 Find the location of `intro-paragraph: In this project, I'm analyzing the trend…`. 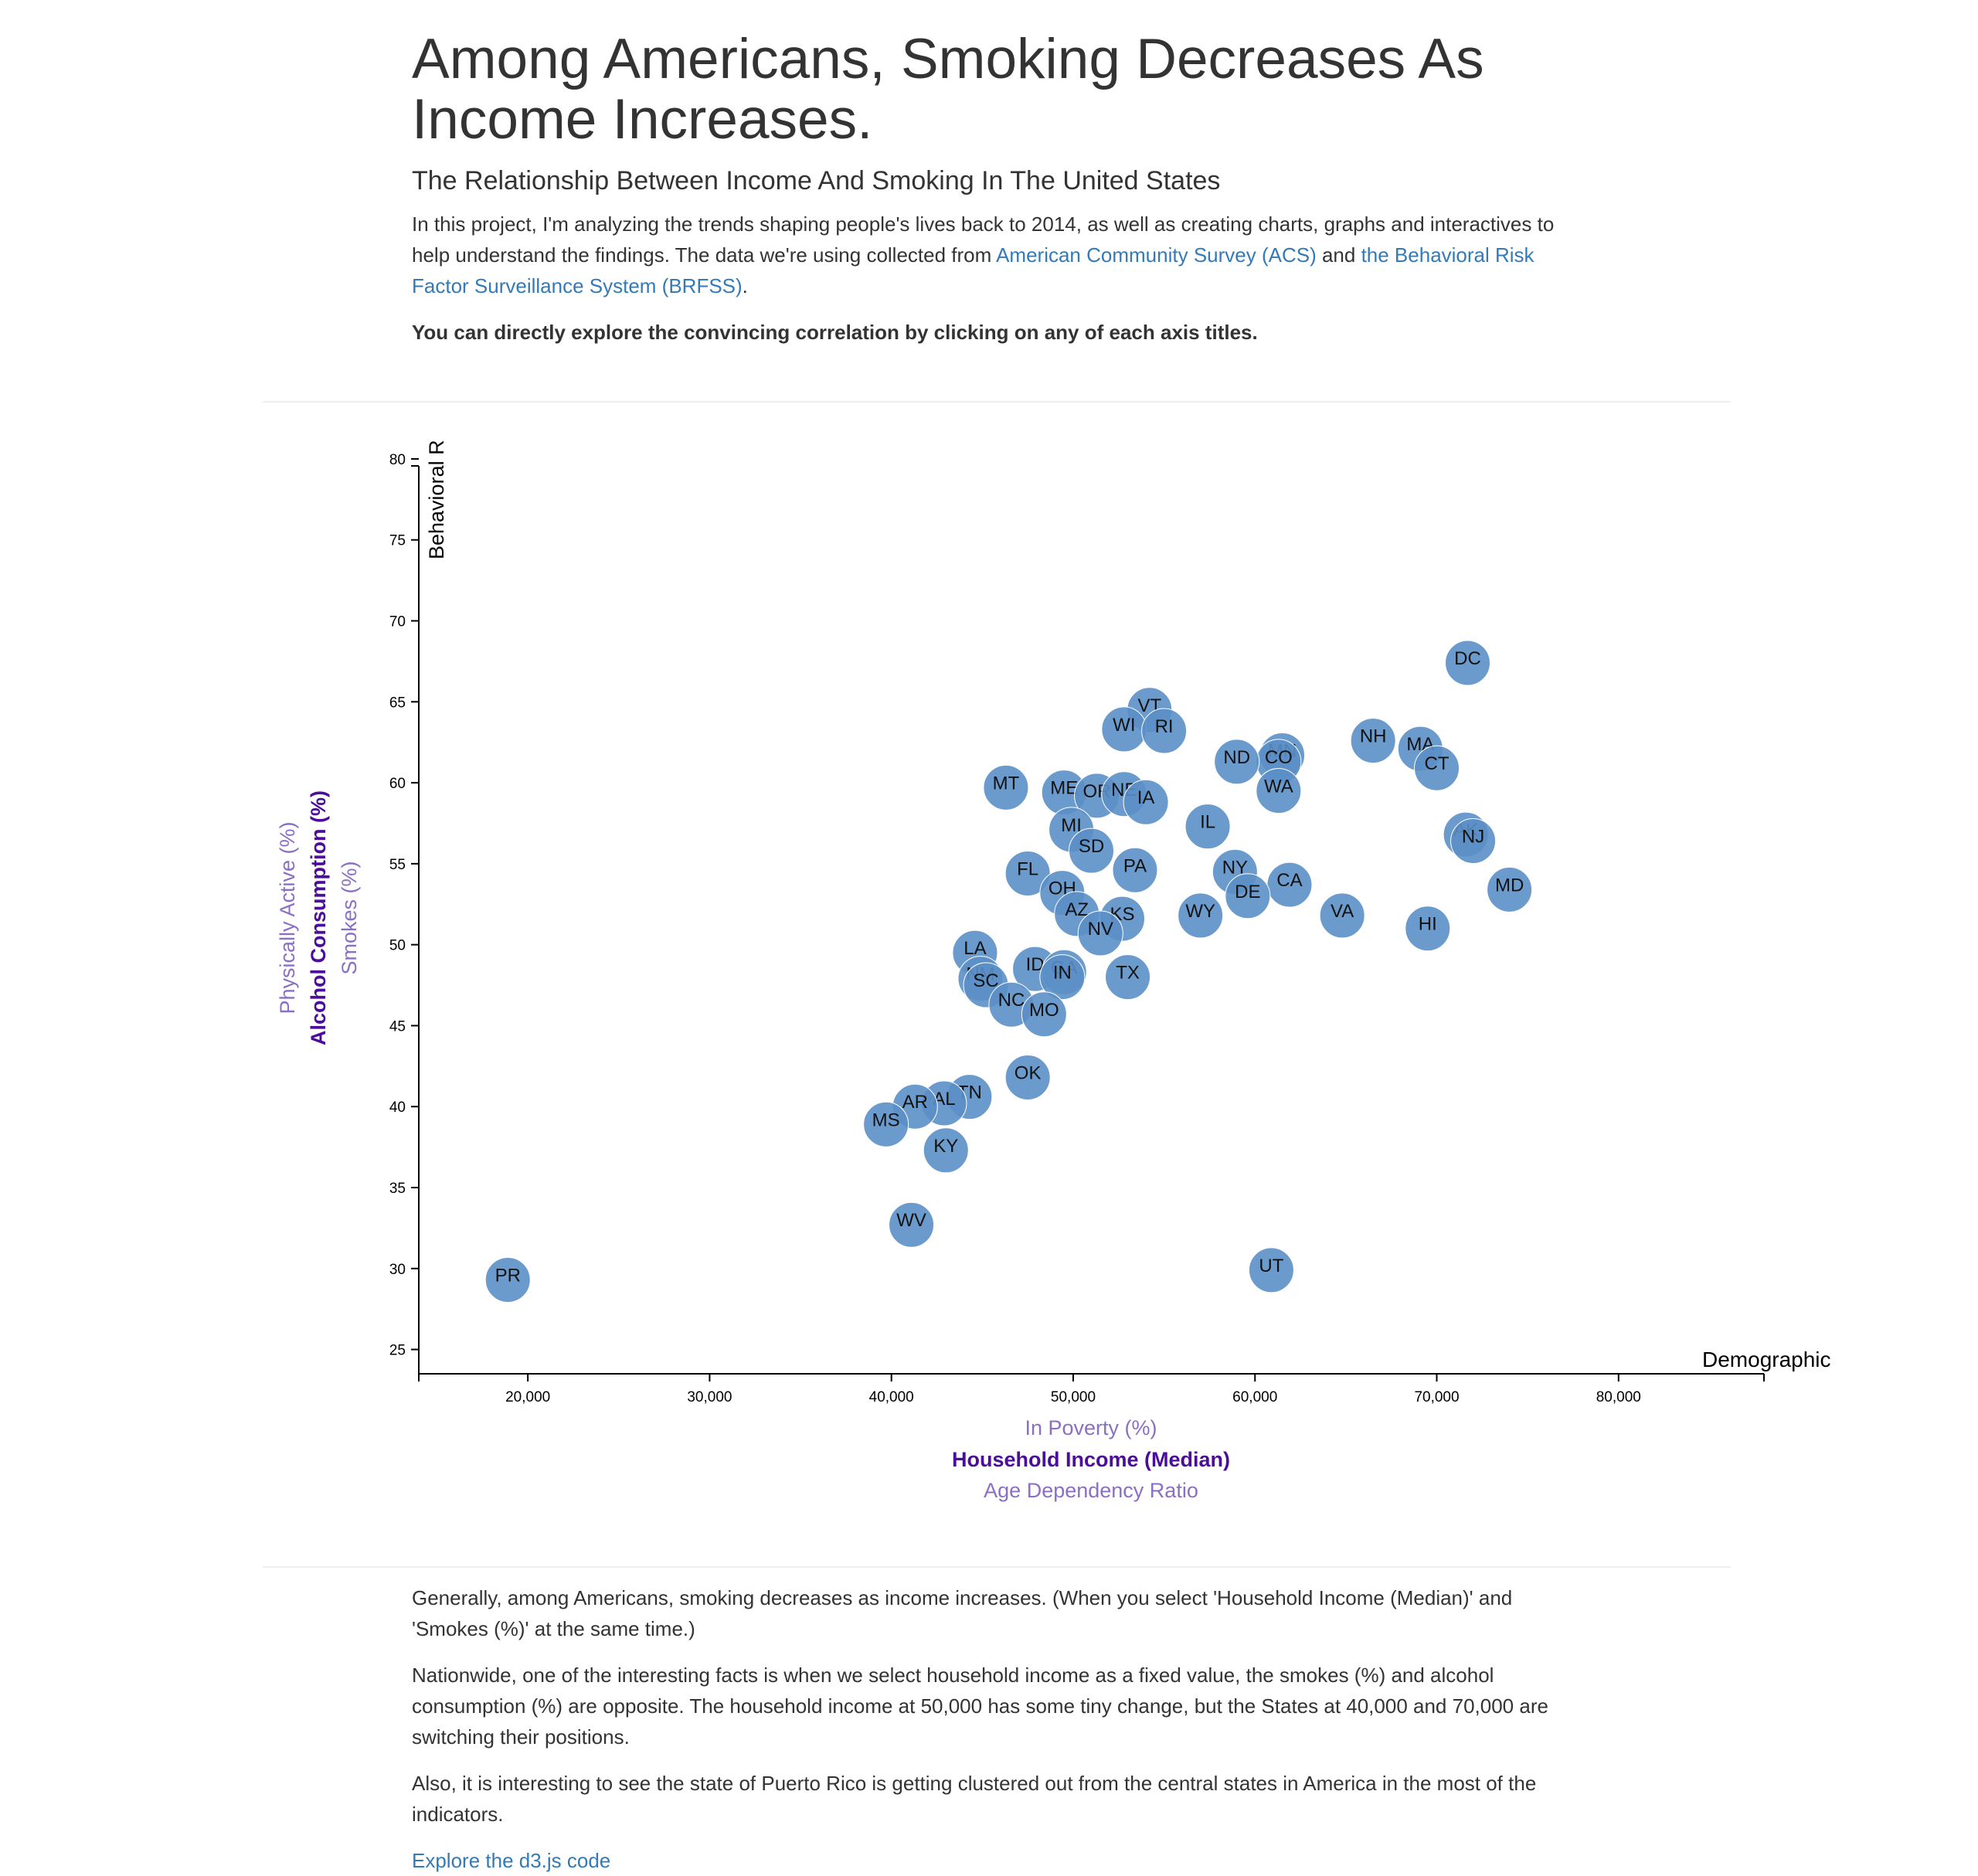

intro-paragraph: In this project, I'm analyzing the trend… is located at coordinates (991, 255).